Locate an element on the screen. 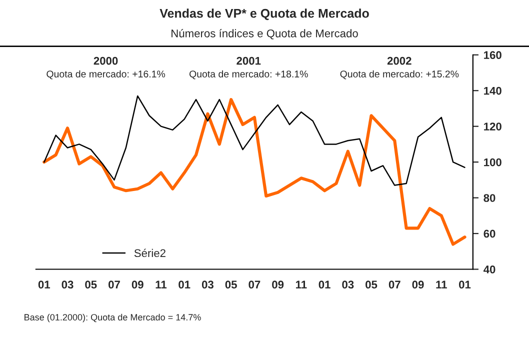 This screenshot has height=343, width=529. y-tick-label: 100 is located at coordinates (493, 162).